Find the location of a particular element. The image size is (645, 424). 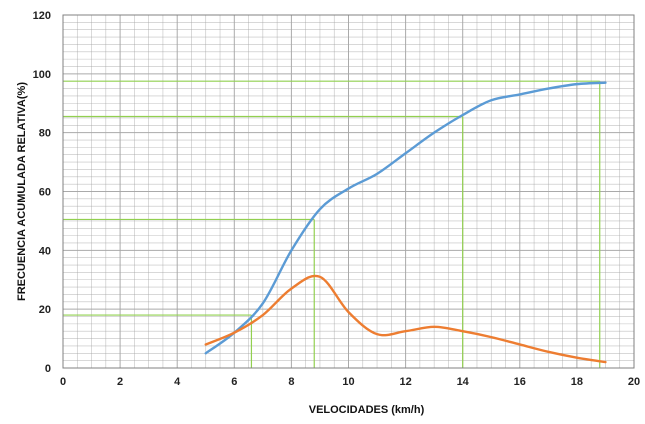

x-tick-label: 8 is located at coordinates (291, 382).